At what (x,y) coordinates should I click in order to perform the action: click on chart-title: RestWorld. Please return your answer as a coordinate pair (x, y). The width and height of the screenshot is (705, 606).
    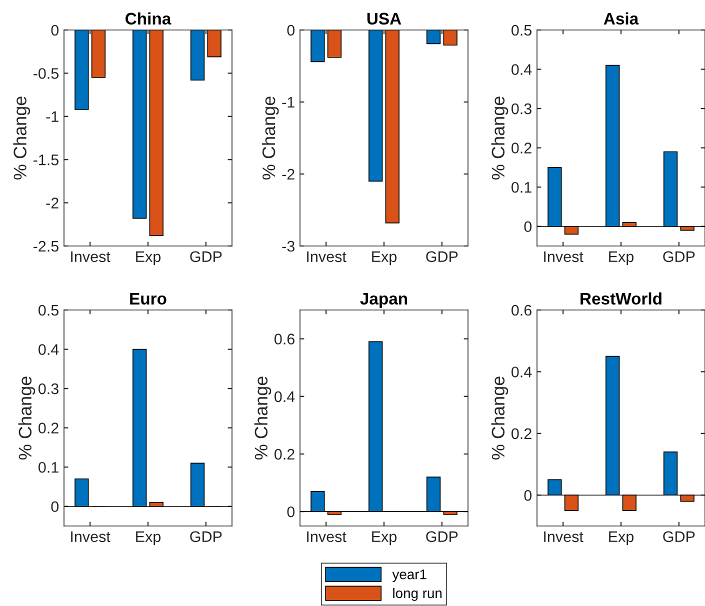
    Looking at the image, I should click on (621, 298).